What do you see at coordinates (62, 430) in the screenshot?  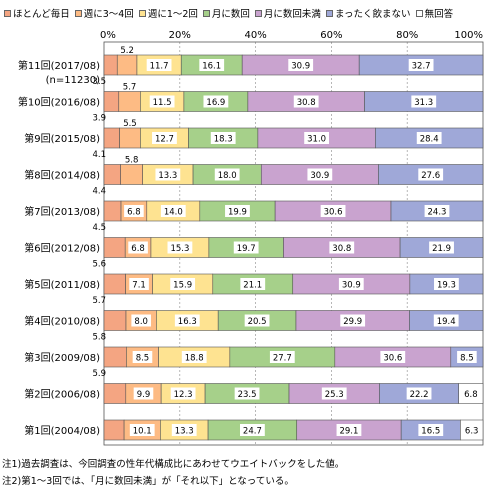 I see `row-label: 第1回(2004/08)` at bounding box center [62, 430].